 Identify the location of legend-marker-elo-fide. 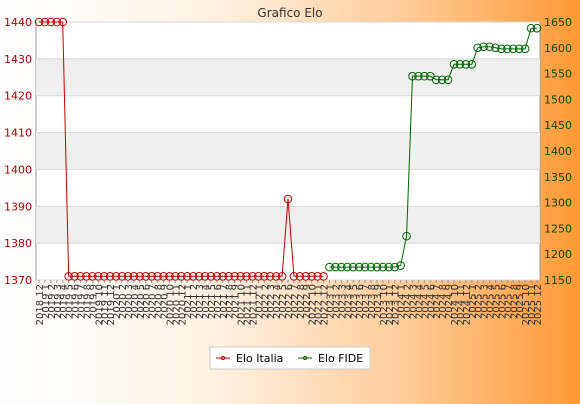
(305, 358).